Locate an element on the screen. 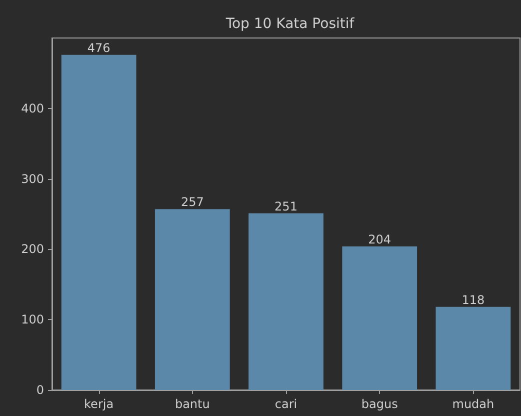 The height and width of the screenshot is (416, 521). x-tick-label: cari is located at coordinates (286, 404).